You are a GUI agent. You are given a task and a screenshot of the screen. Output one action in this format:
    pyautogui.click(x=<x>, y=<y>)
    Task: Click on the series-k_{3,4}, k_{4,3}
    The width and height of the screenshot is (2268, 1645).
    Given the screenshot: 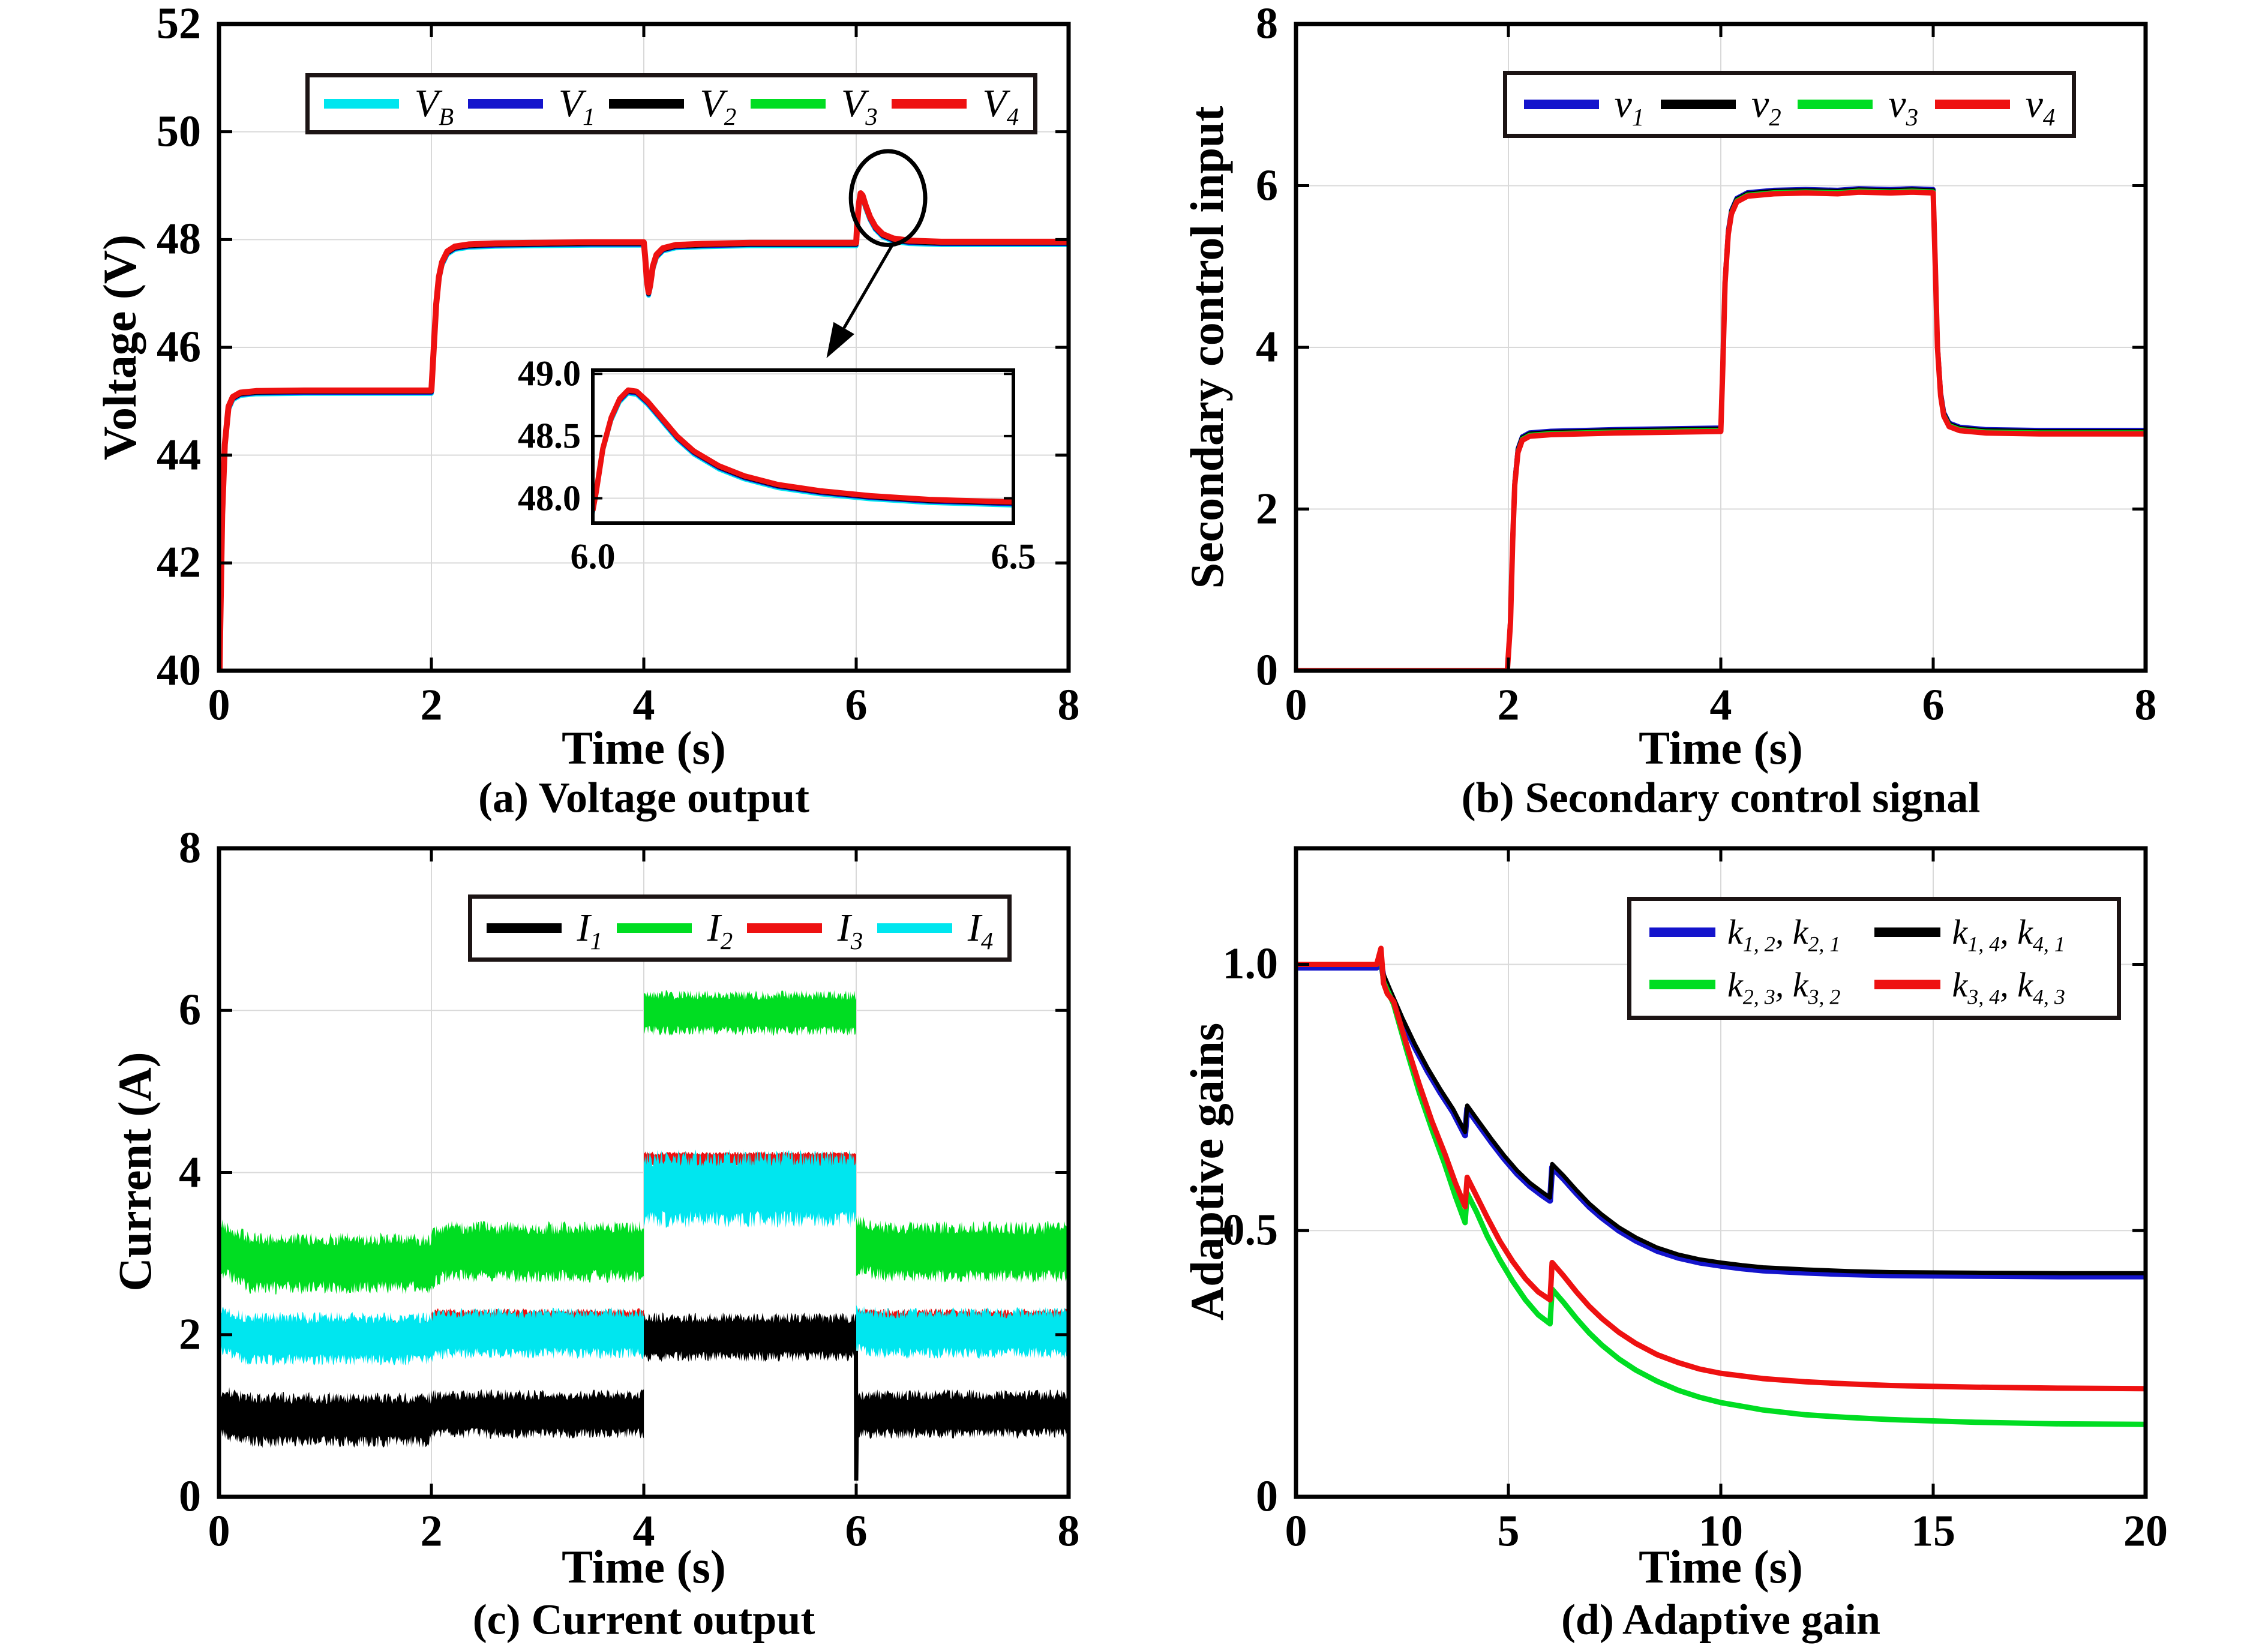 What is the action you would take?
    pyautogui.click(x=1721, y=1168)
    